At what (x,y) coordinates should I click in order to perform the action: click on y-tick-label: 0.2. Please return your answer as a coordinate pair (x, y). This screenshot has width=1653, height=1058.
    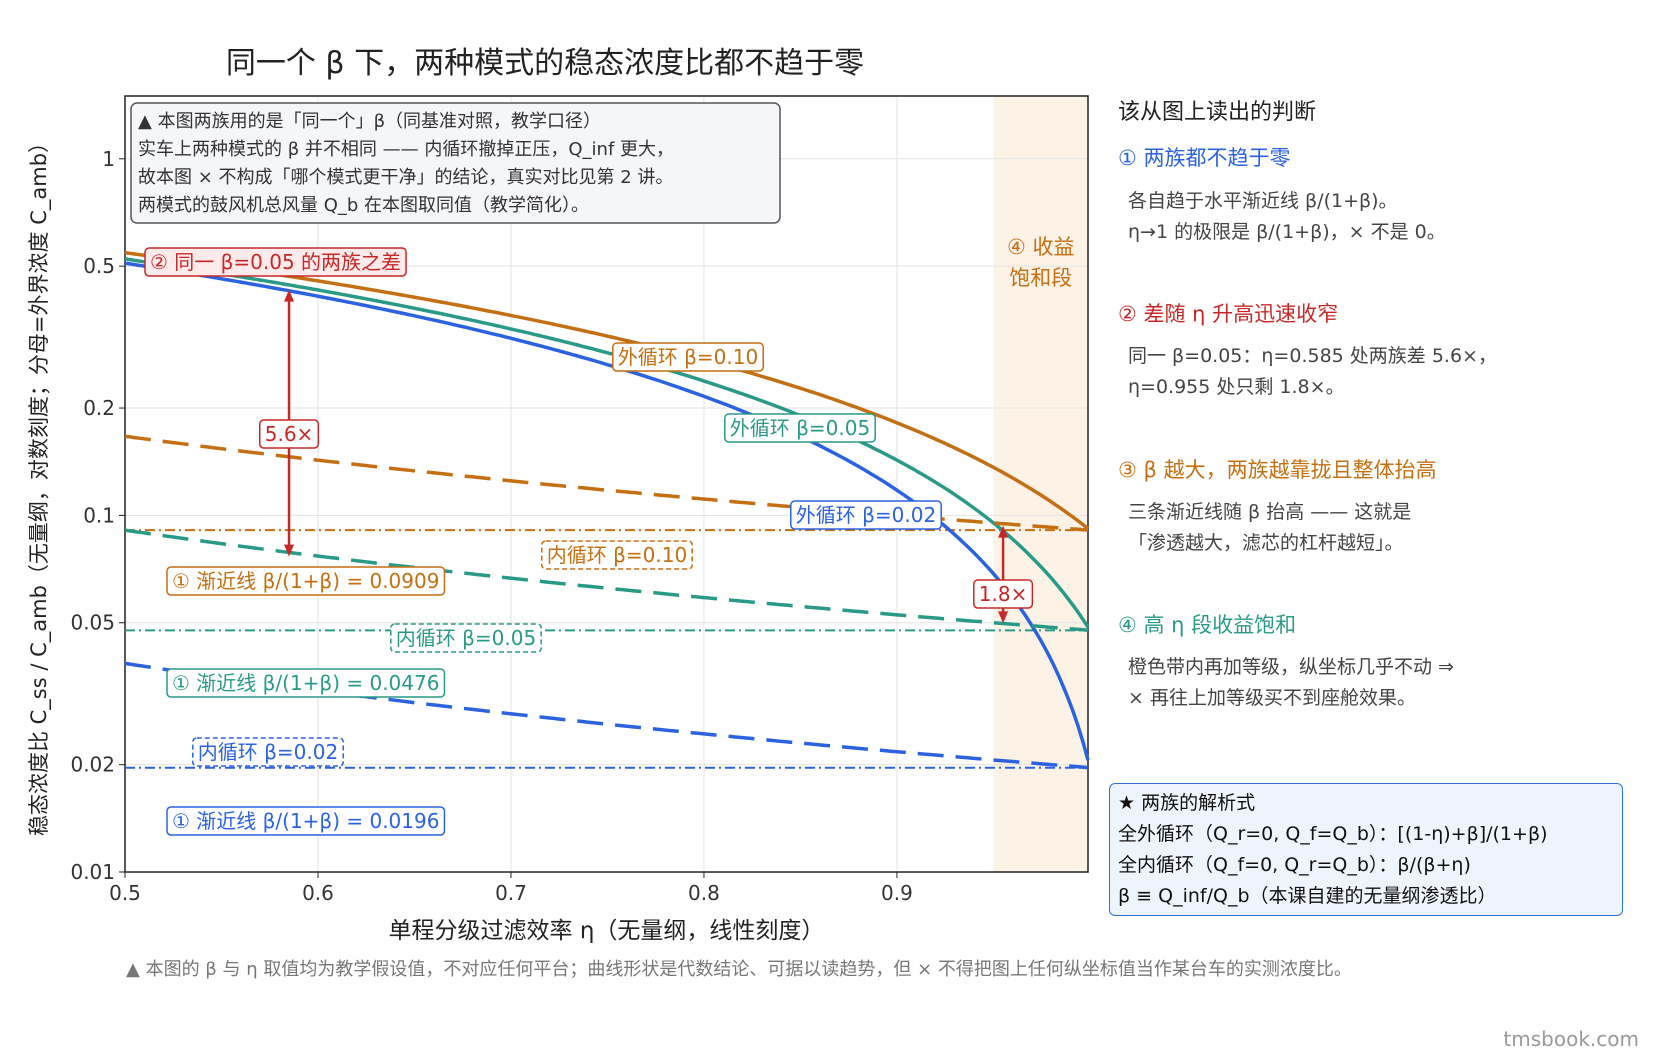
    Looking at the image, I should click on (99, 408).